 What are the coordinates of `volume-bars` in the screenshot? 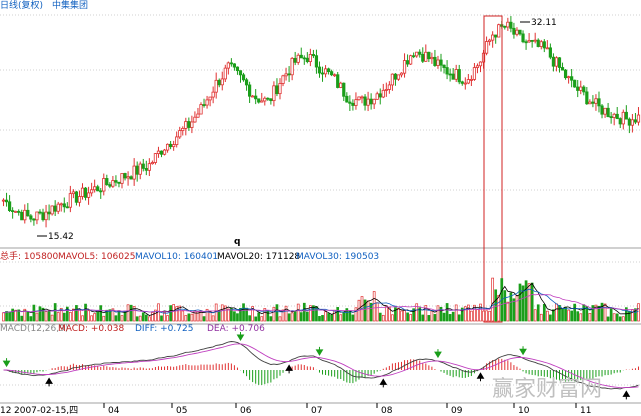 It's located at (321, 299).